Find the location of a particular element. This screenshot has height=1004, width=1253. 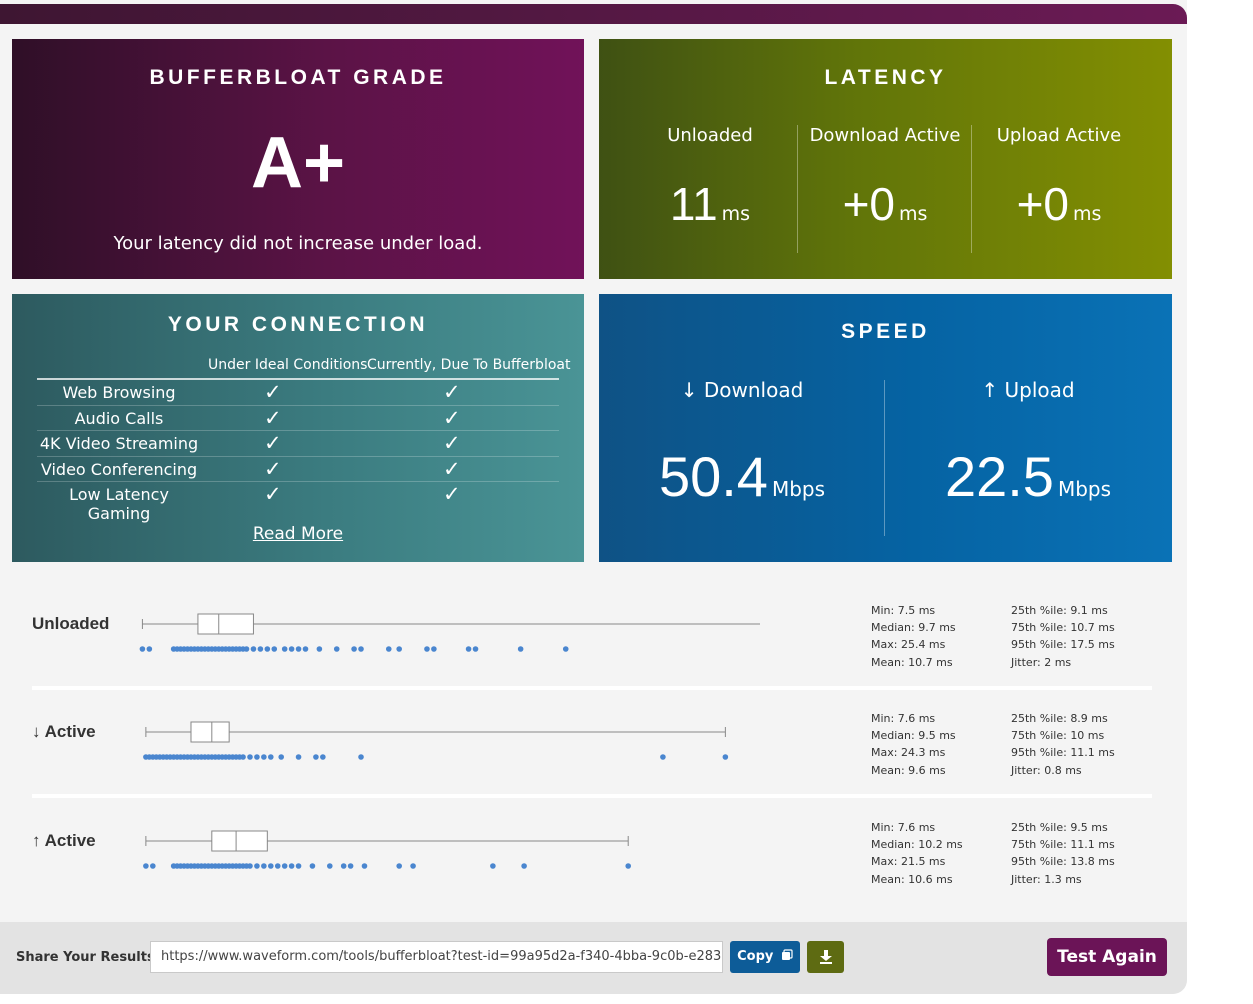

stat-jitter: Jitter: 1.3 ms is located at coordinates (1046, 879).